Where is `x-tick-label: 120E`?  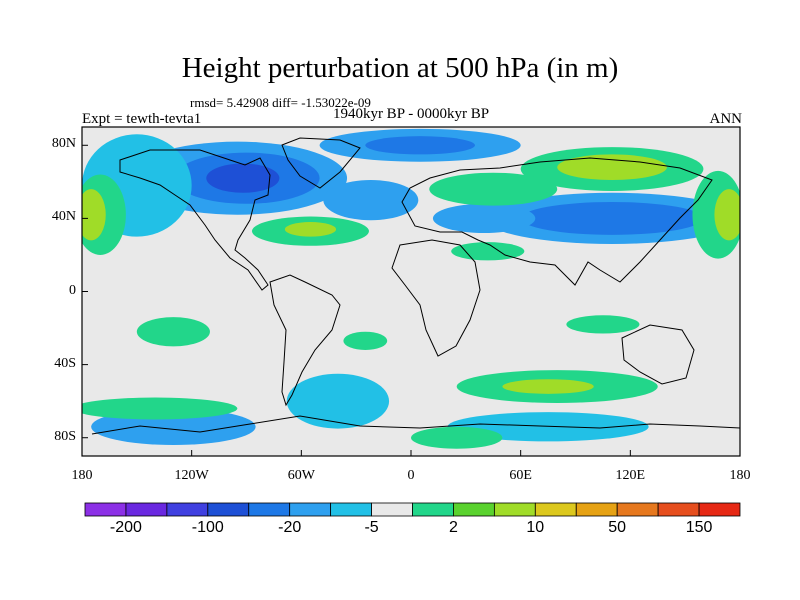 x-tick-label: 120E is located at coordinates (630, 475).